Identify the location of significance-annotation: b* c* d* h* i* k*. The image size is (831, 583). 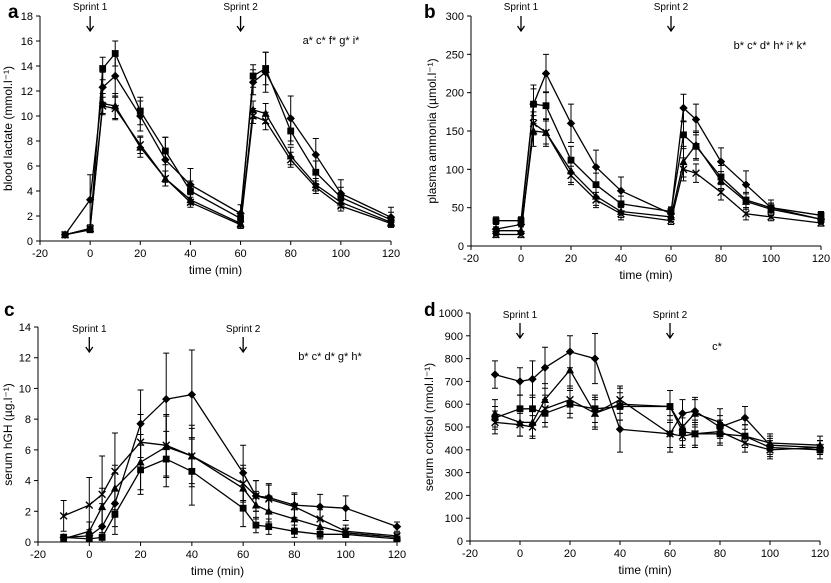
(770, 46).